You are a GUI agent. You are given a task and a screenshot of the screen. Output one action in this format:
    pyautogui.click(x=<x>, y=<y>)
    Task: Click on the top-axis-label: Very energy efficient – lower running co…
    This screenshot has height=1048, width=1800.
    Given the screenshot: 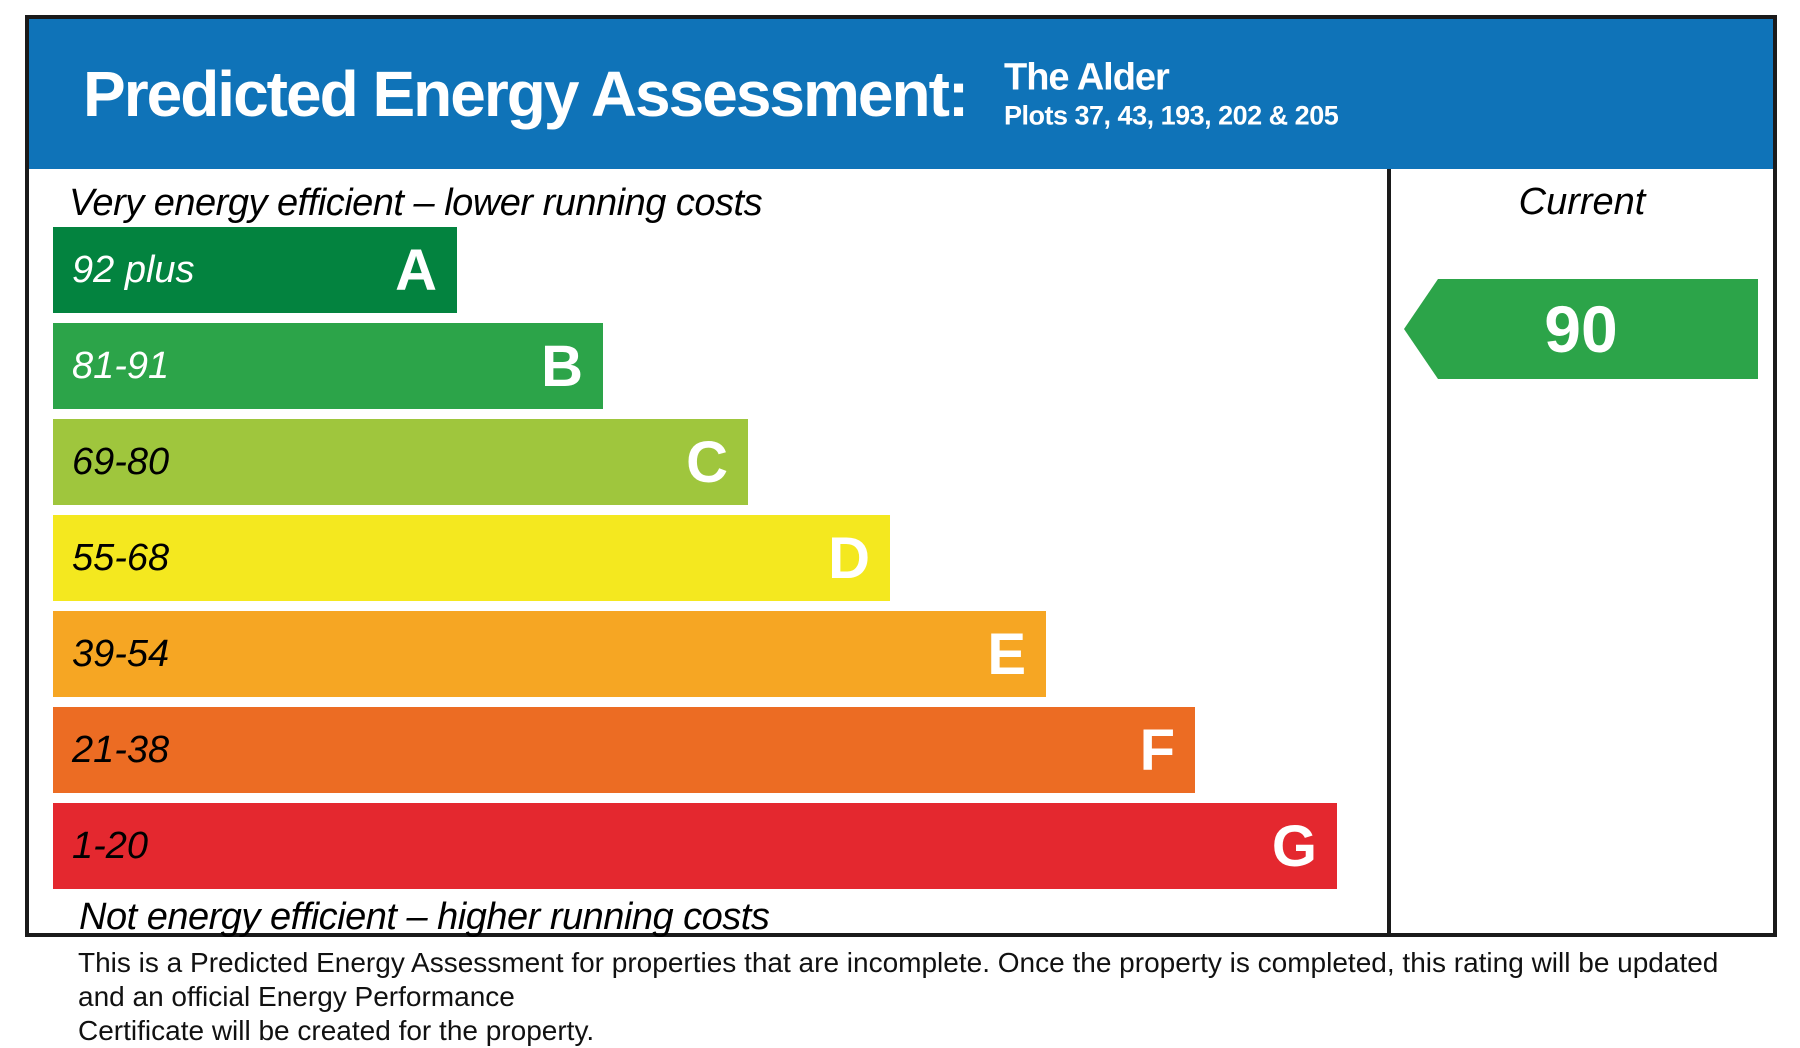 What is the action you would take?
    pyautogui.click(x=416, y=203)
    